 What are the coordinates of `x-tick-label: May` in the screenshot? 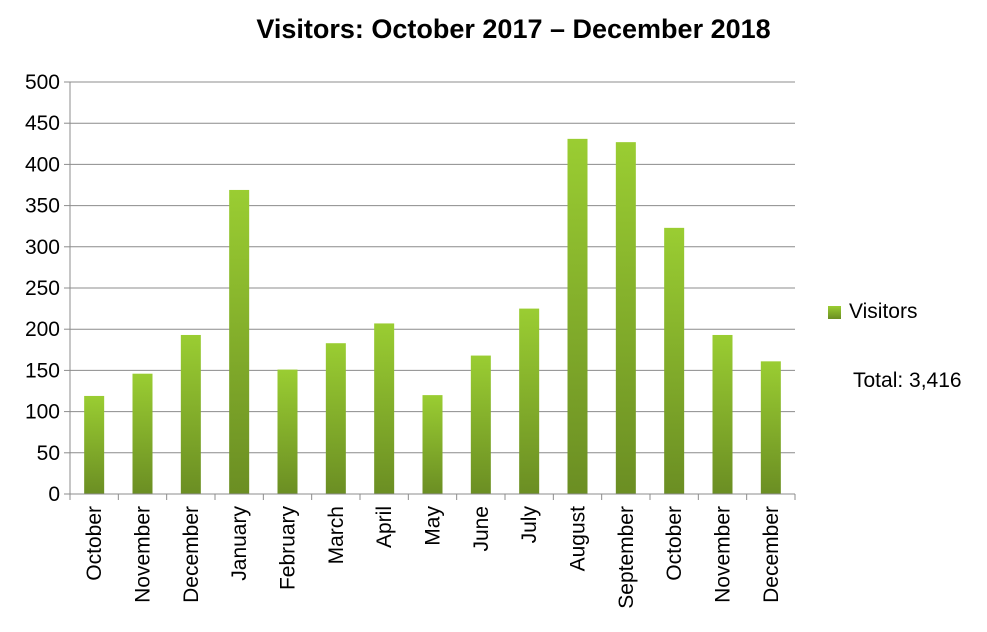 It's located at (433, 526).